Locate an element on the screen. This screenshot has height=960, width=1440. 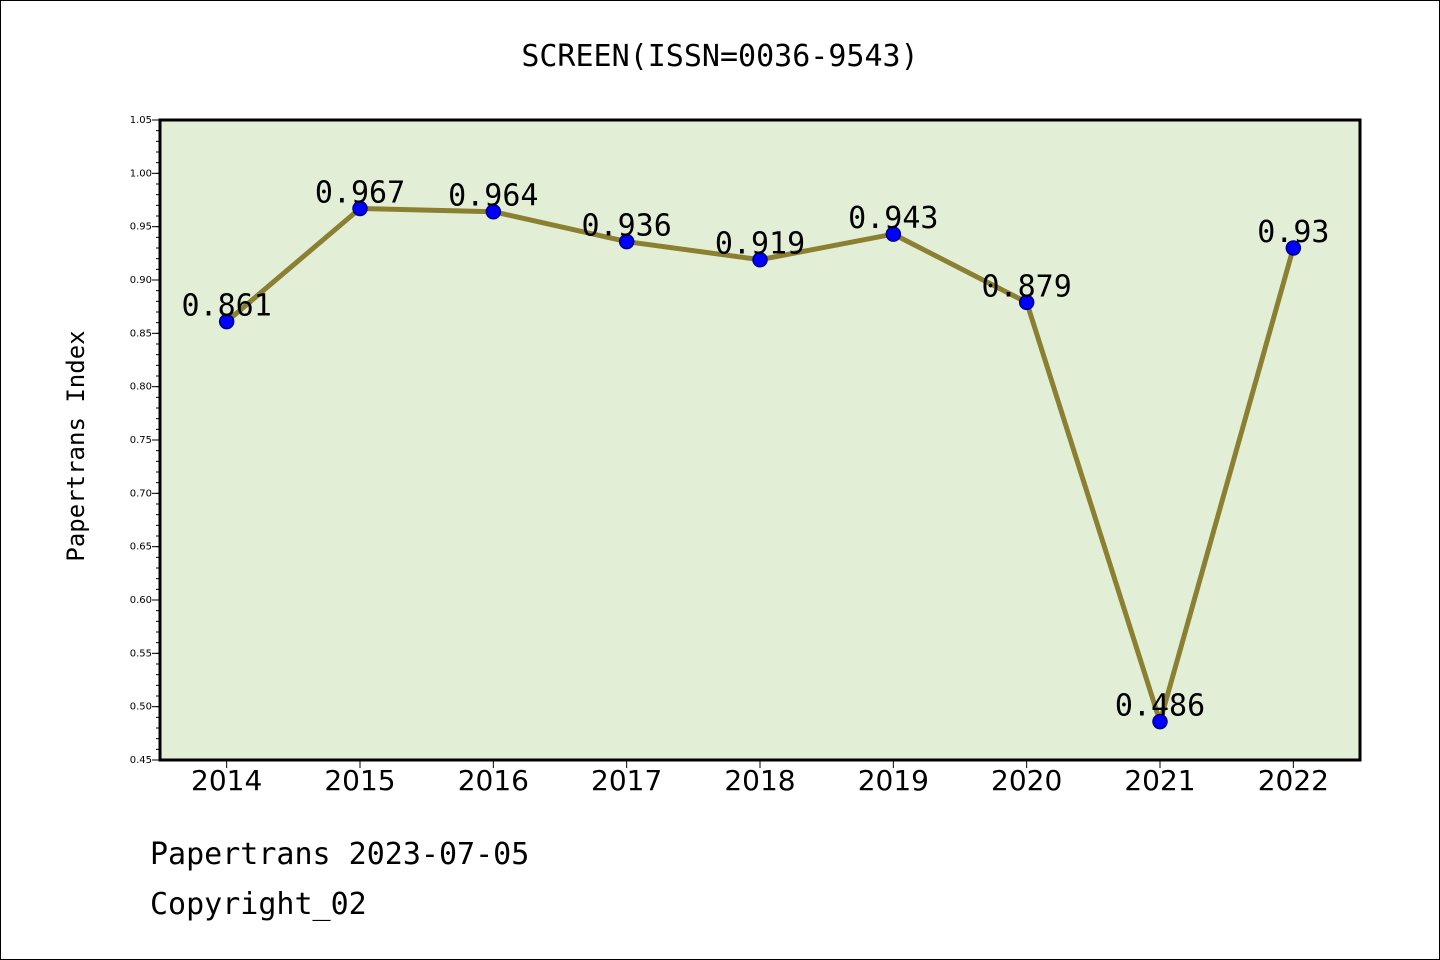
data-label: 0.943 is located at coordinates (893, 218).